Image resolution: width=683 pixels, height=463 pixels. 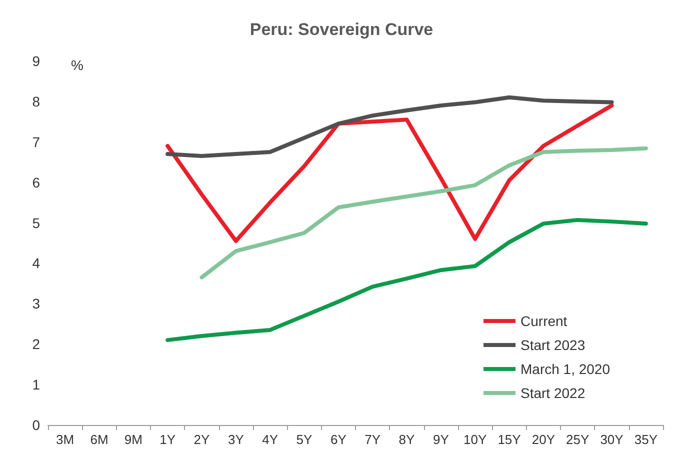 I want to click on legend-label: Current, so click(x=544, y=321).